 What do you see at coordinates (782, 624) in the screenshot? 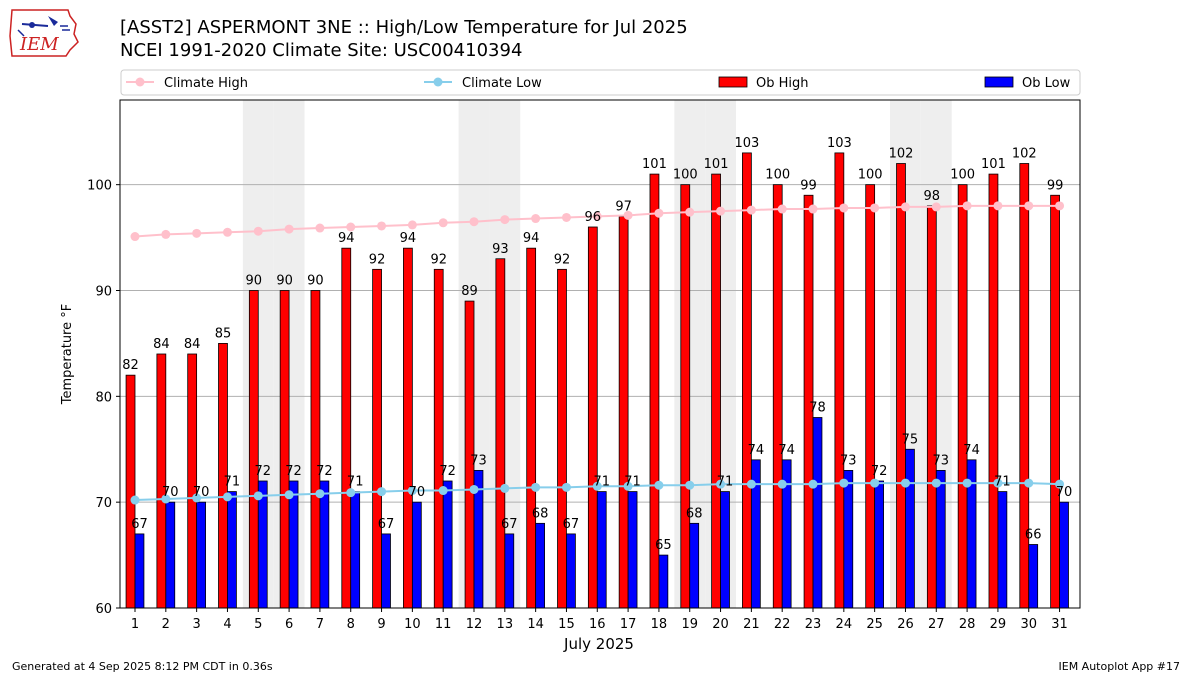
I see `x-tick-label: 22` at bounding box center [782, 624].